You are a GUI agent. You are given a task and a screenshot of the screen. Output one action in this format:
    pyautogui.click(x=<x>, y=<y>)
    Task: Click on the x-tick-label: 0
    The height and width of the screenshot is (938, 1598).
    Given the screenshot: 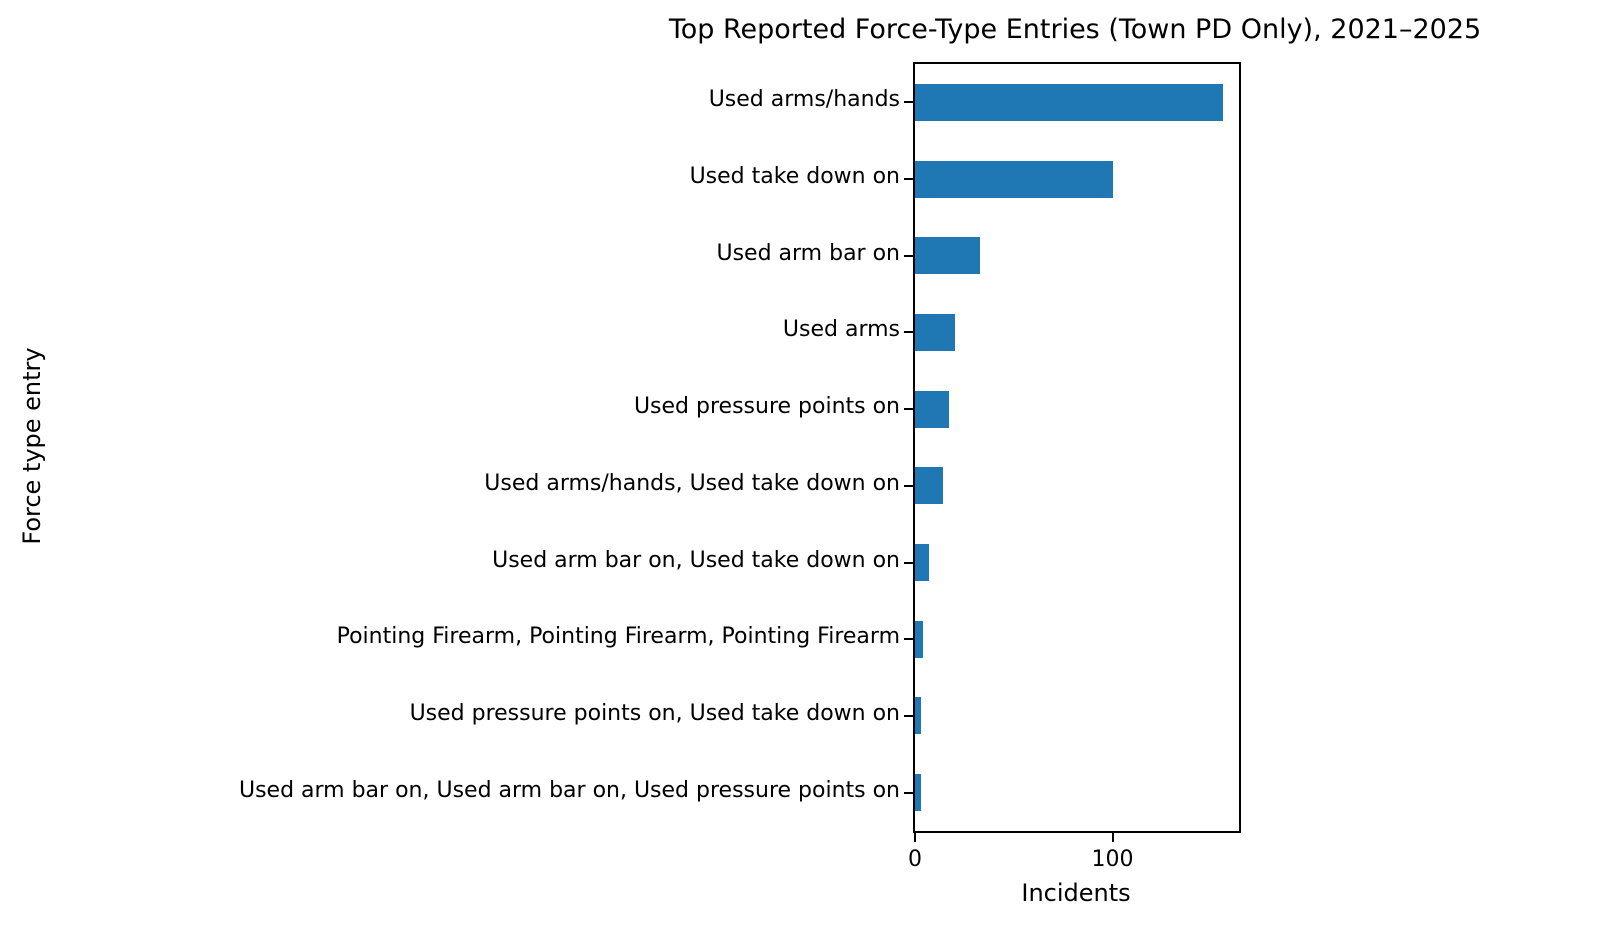 What is the action you would take?
    pyautogui.click(x=915, y=859)
    